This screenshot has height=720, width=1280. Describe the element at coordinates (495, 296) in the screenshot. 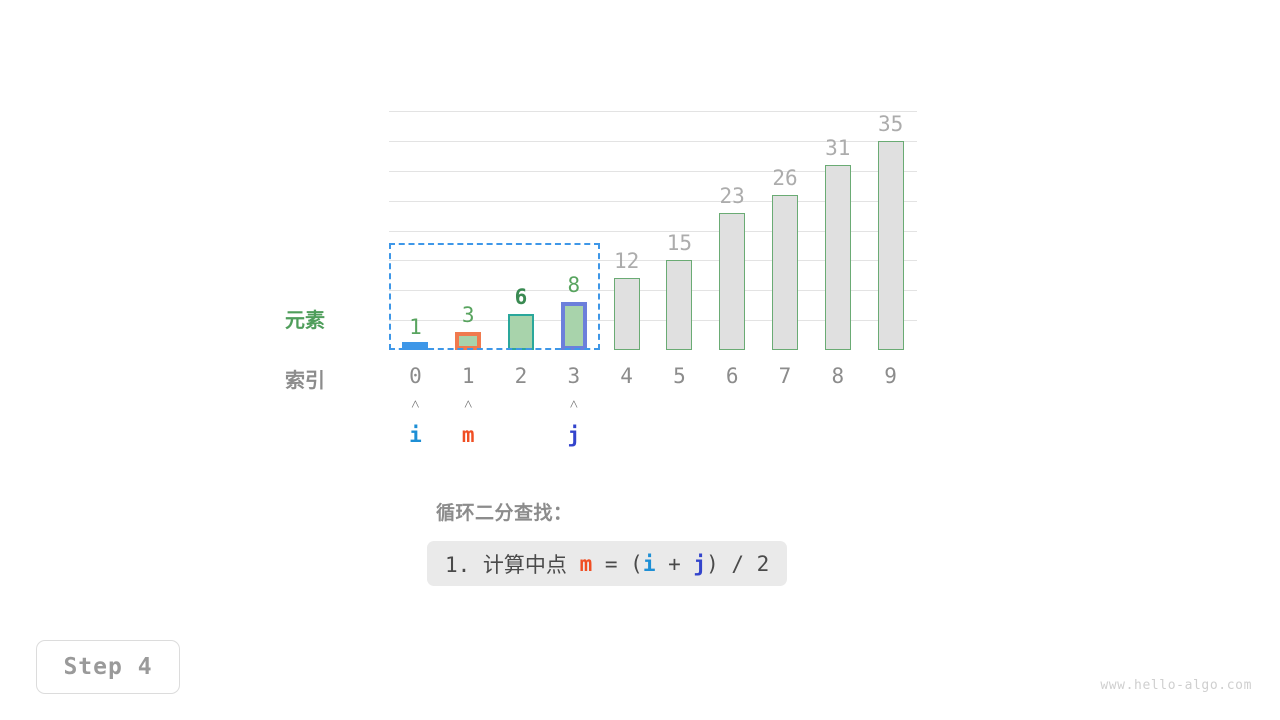

I see `search-range-box` at that location.